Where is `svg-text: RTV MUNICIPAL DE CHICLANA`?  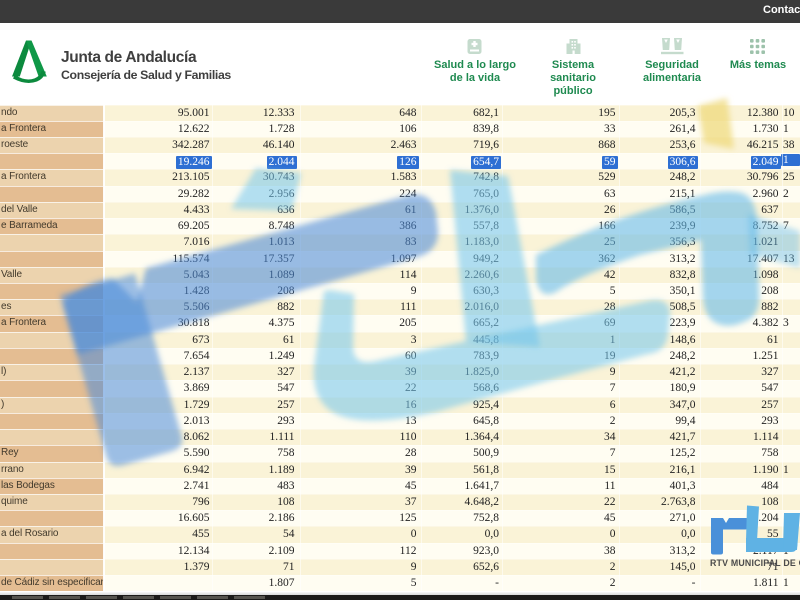
svg-text: RTV MUNICIPAL DE CHICLANA is located at coordinates (755, 563).